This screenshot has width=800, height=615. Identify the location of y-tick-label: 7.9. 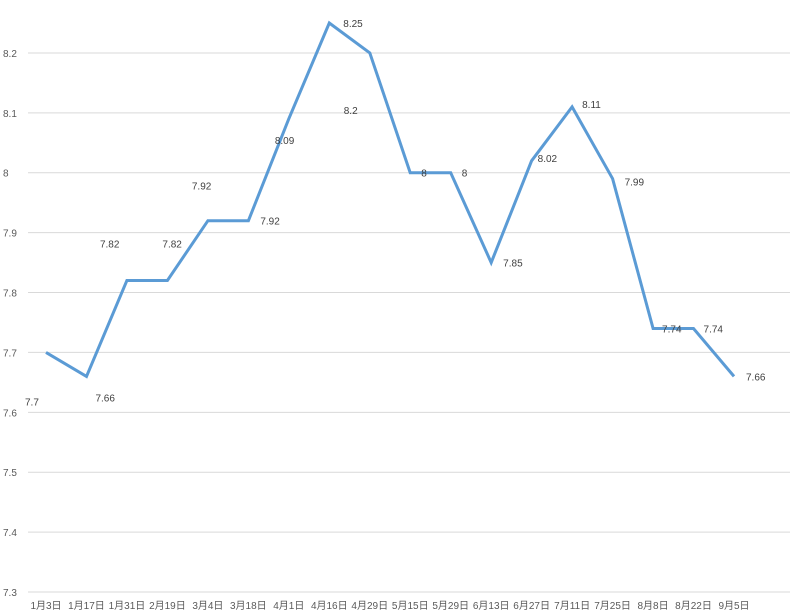
(10, 234).